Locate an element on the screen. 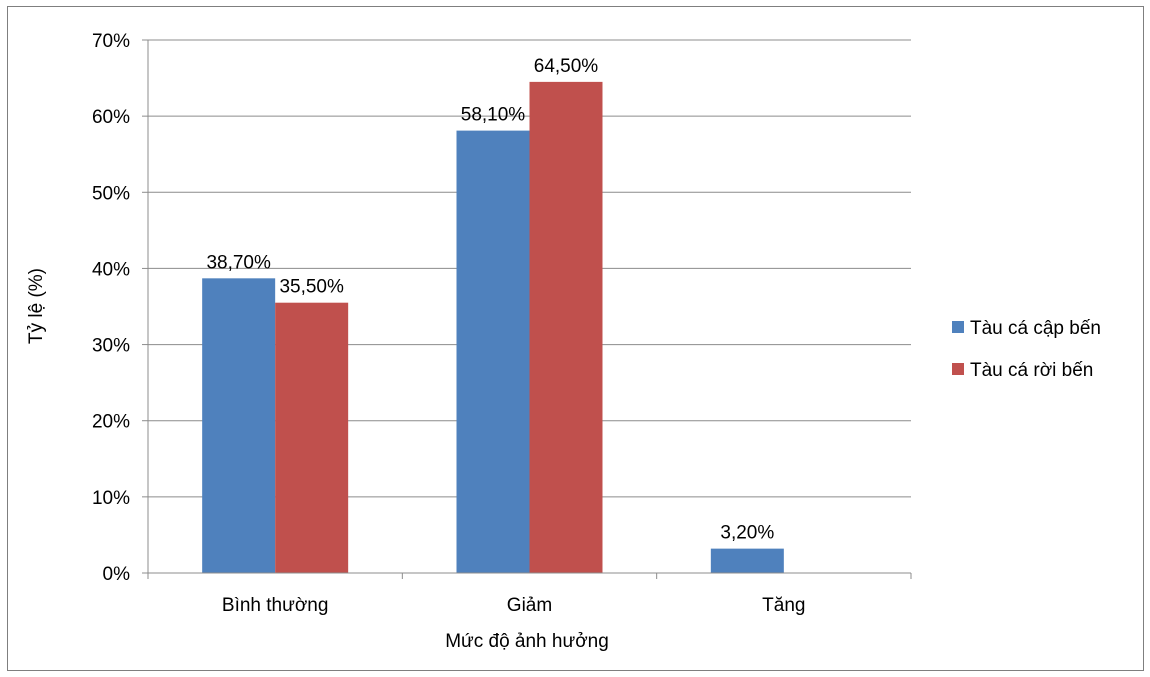 This screenshot has width=1150, height=677. x-tick-label: Bình thường is located at coordinates (275, 605).